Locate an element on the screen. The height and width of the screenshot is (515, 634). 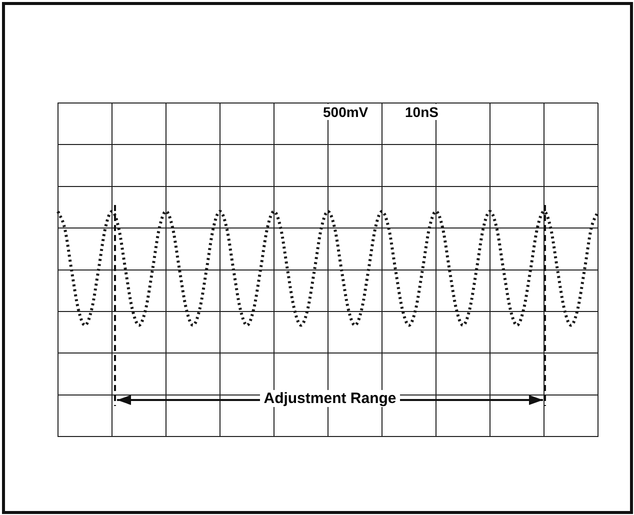
text: 10nS is located at coordinates (422, 112).